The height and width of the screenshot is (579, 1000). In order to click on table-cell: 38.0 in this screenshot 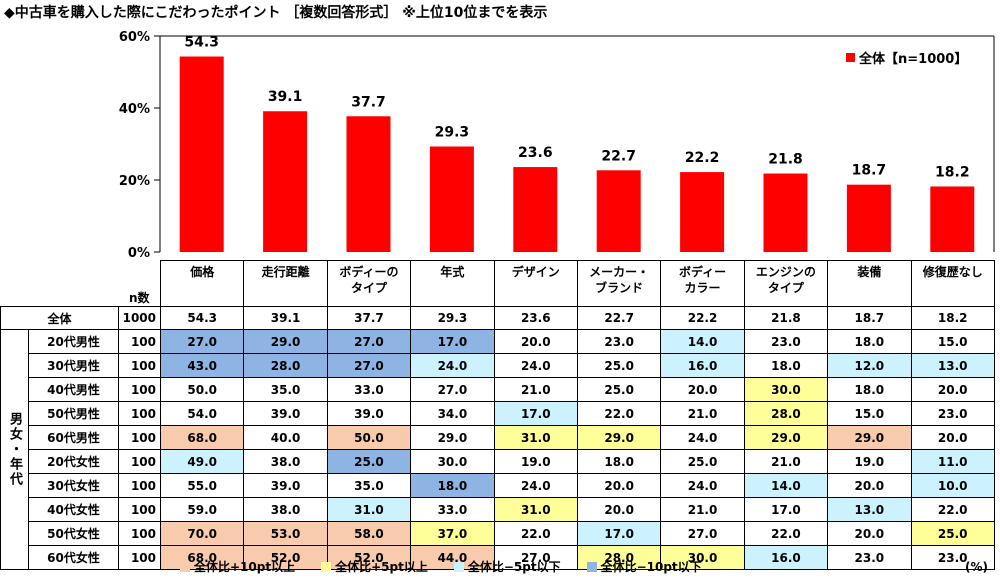, I will do `click(285, 461)`.